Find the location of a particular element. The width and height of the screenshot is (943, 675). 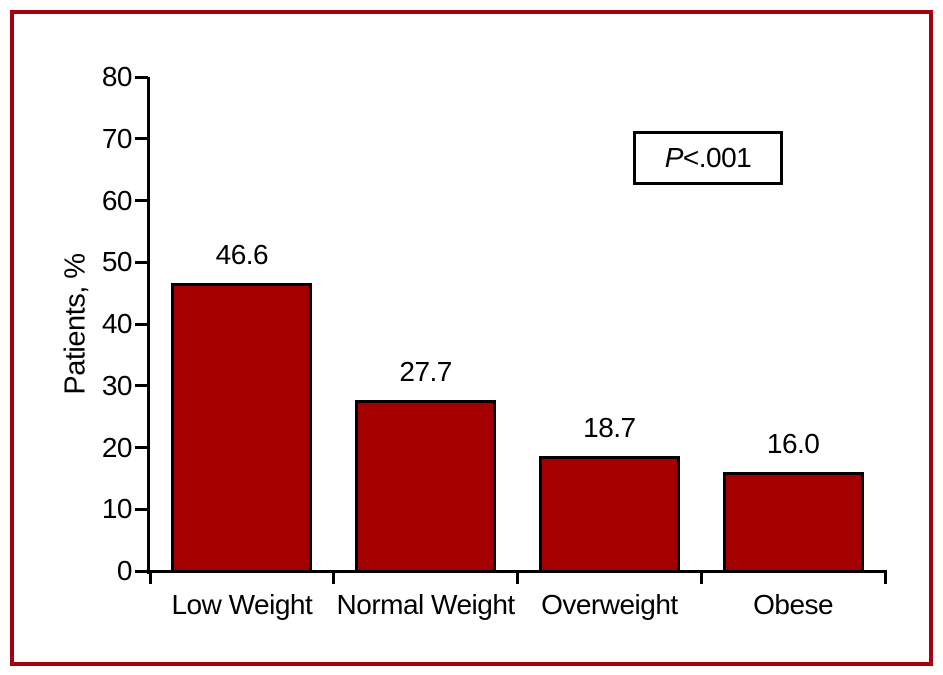

y-axis-tick-label: 10 is located at coordinates (117, 509).